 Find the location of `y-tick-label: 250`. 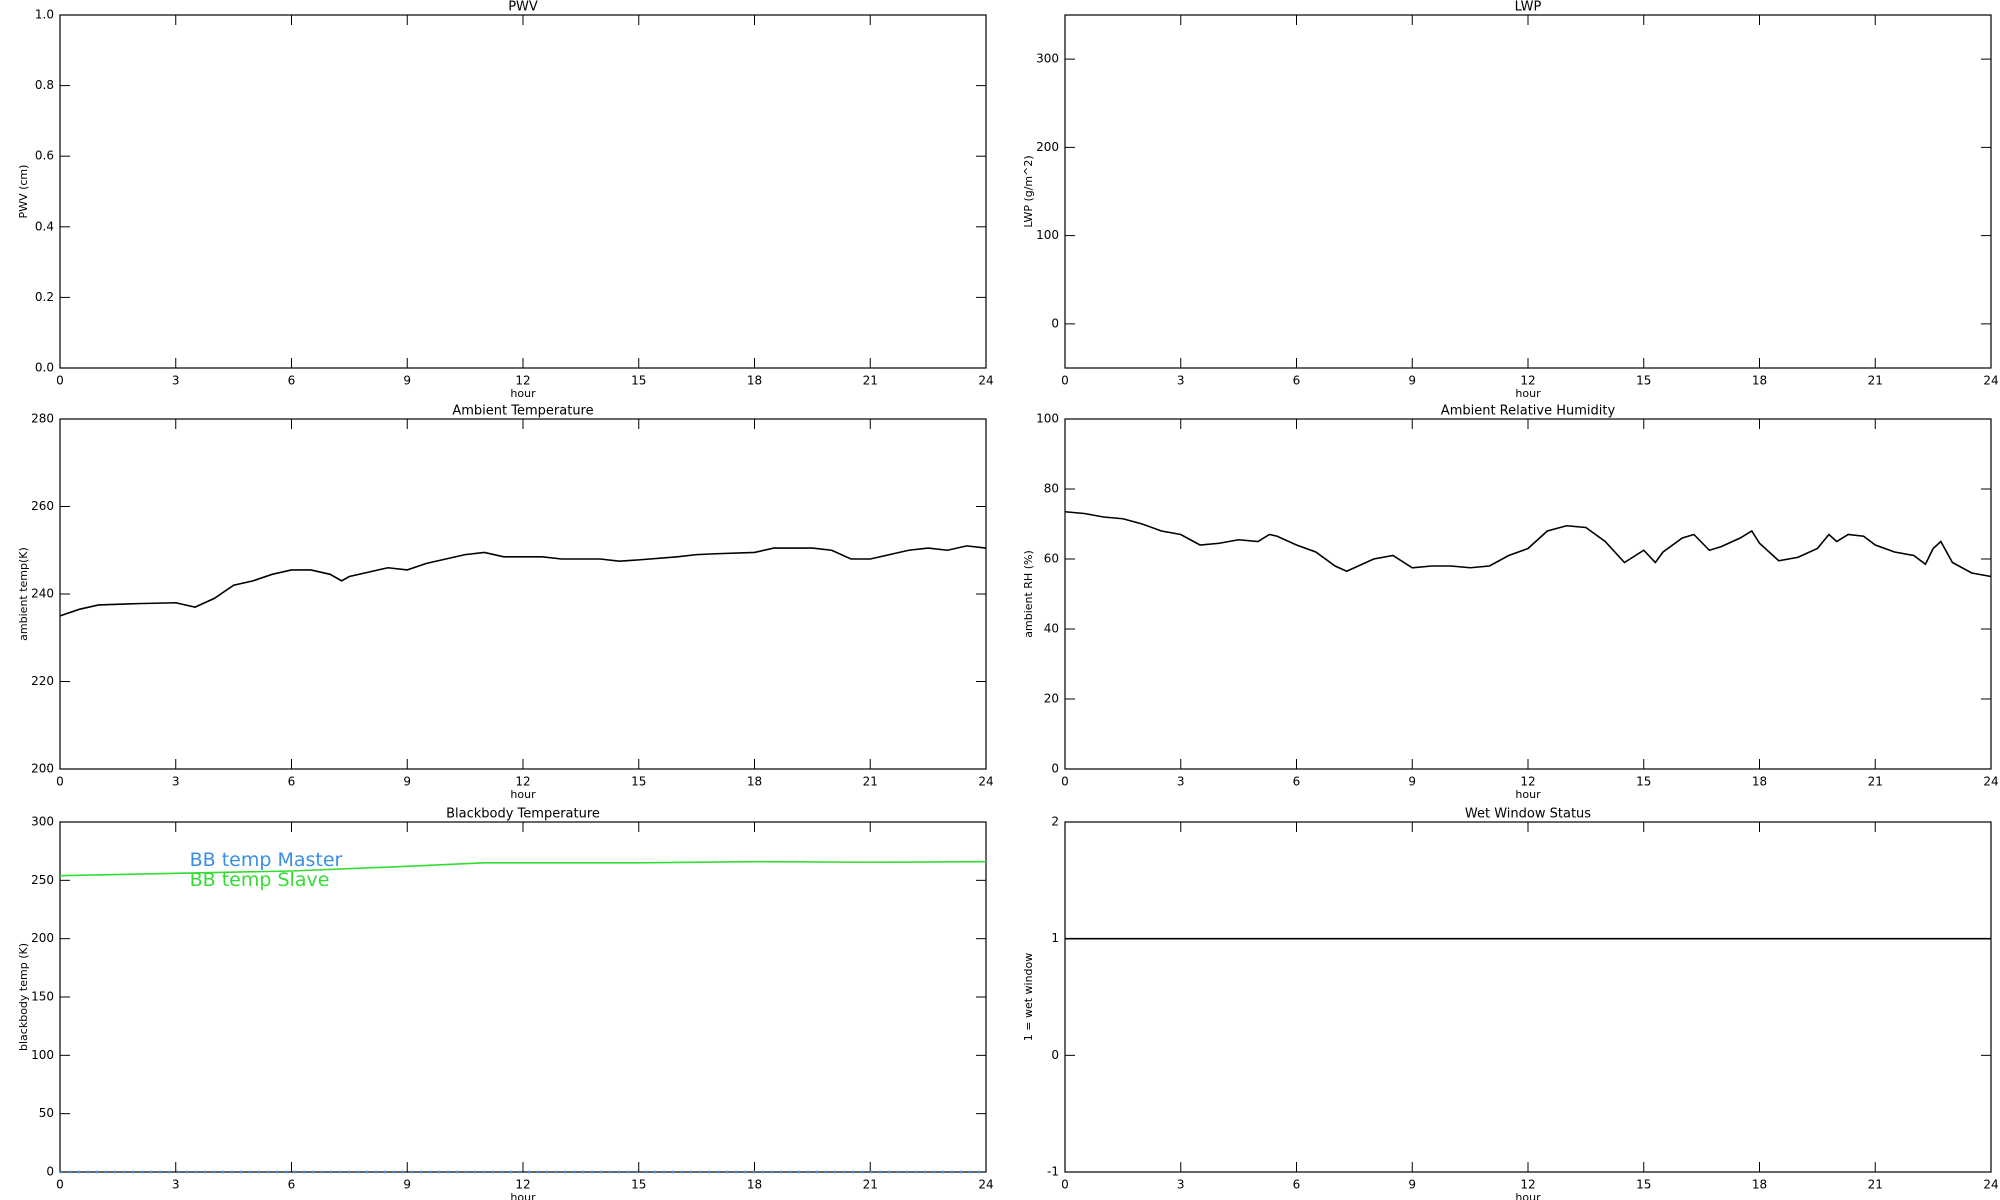

y-tick-label: 250 is located at coordinates (42, 880).